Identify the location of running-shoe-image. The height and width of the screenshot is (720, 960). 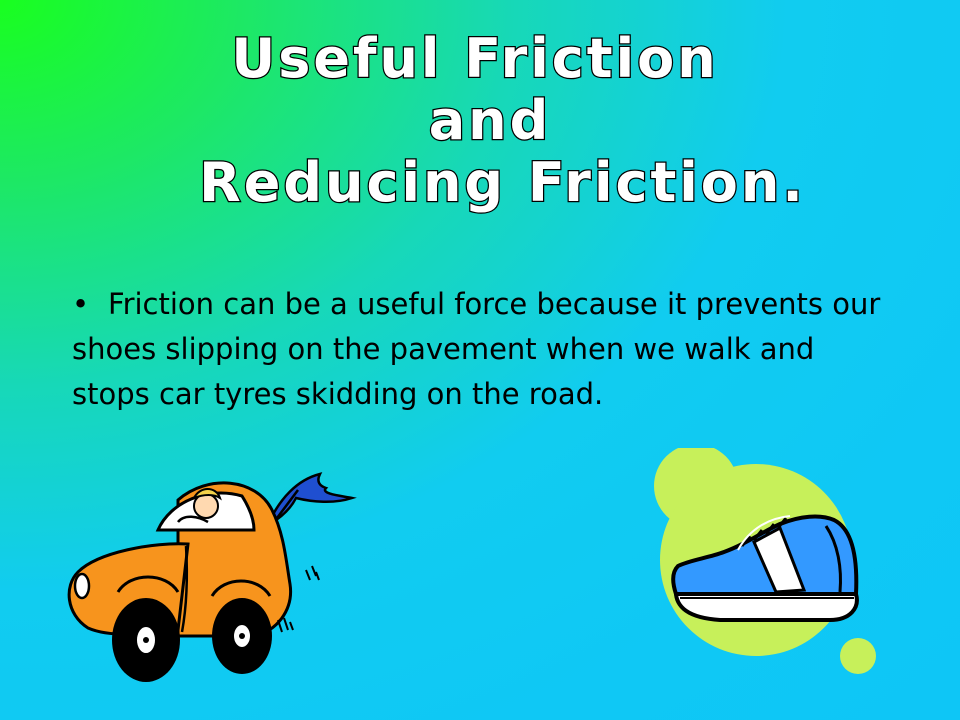
(765, 561).